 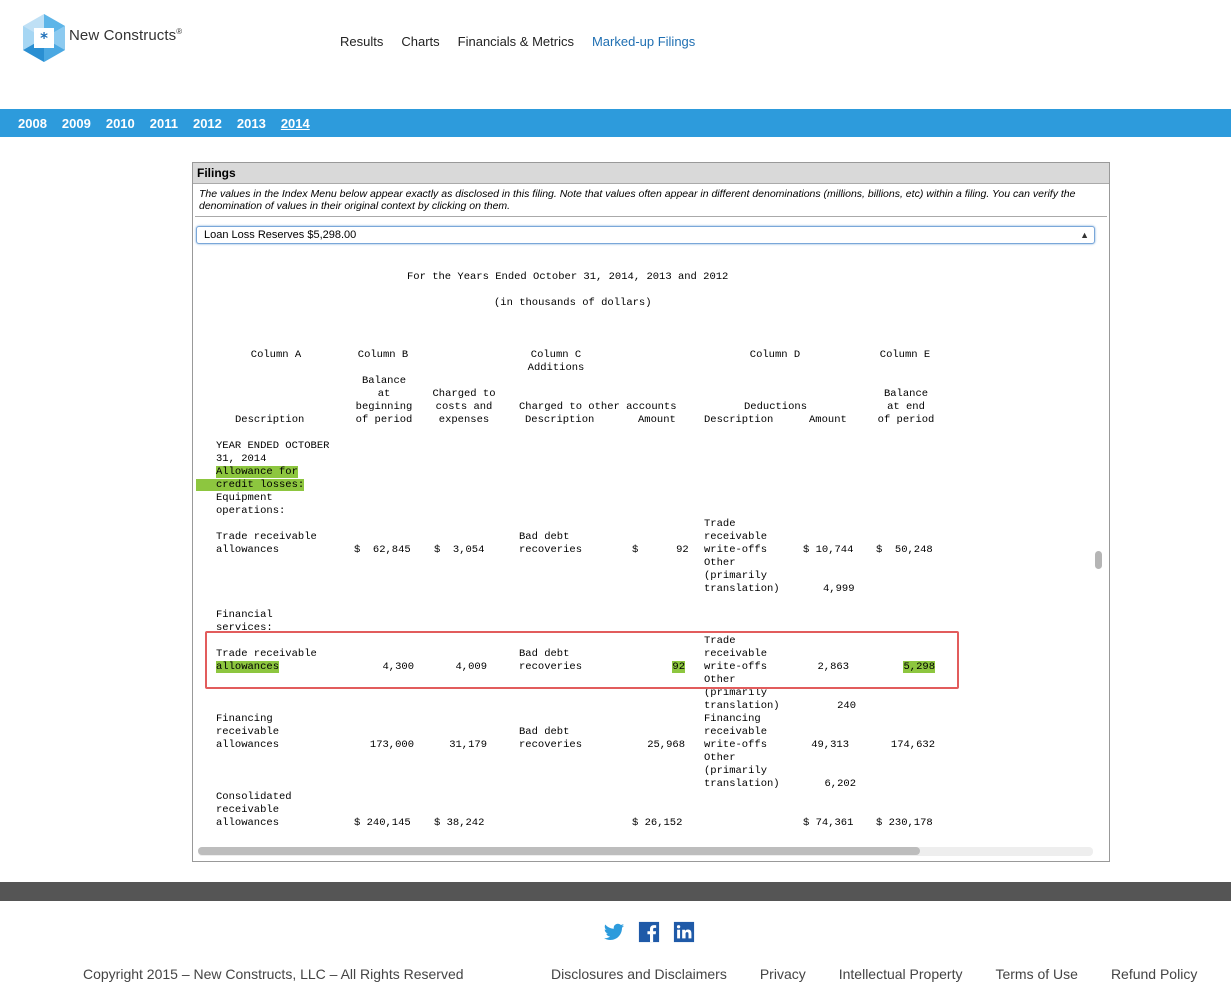 What do you see at coordinates (382, 823) in the screenshot?
I see `row4-begin: $ 240,145` at bounding box center [382, 823].